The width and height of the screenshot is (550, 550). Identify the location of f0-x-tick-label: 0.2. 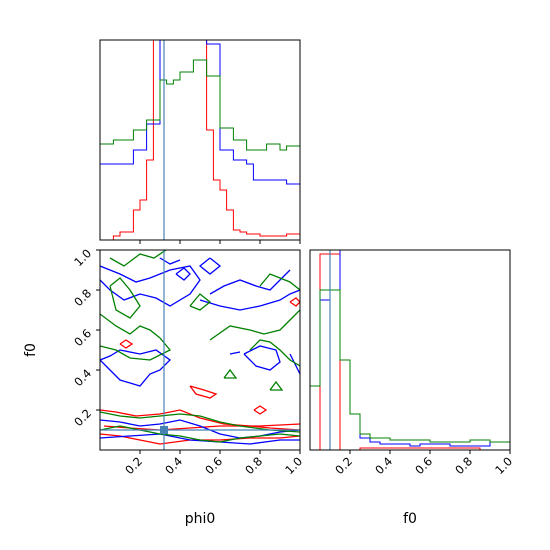
(343, 465).